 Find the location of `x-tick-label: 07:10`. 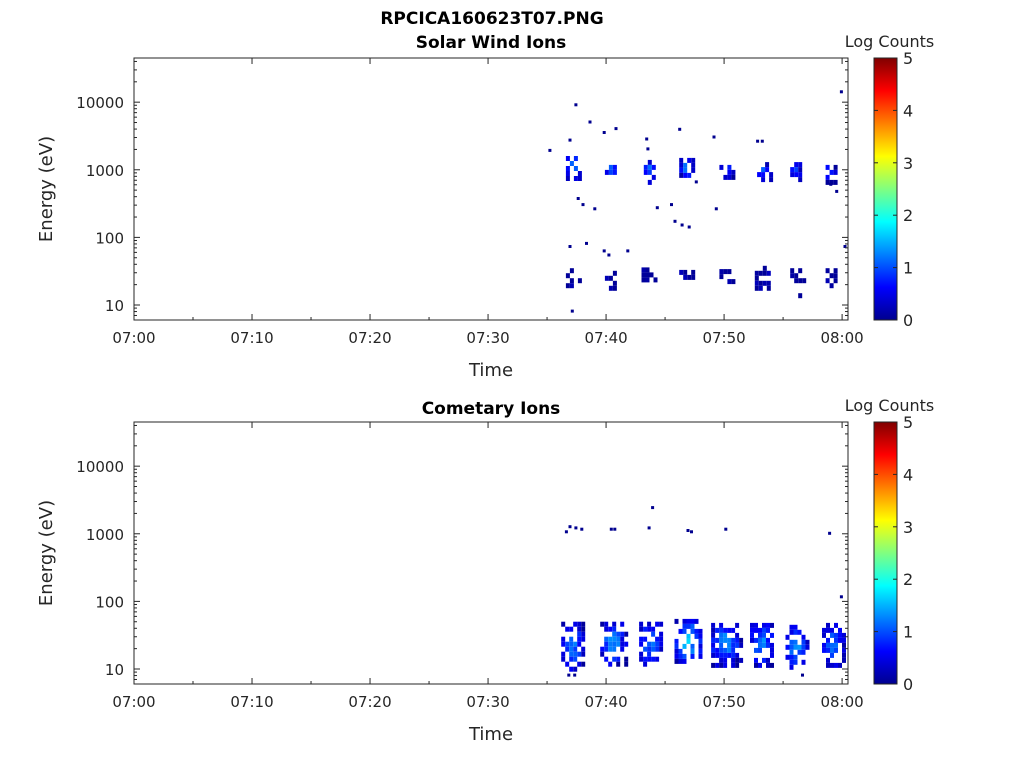

x-tick-label: 07:10 is located at coordinates (251, 702).